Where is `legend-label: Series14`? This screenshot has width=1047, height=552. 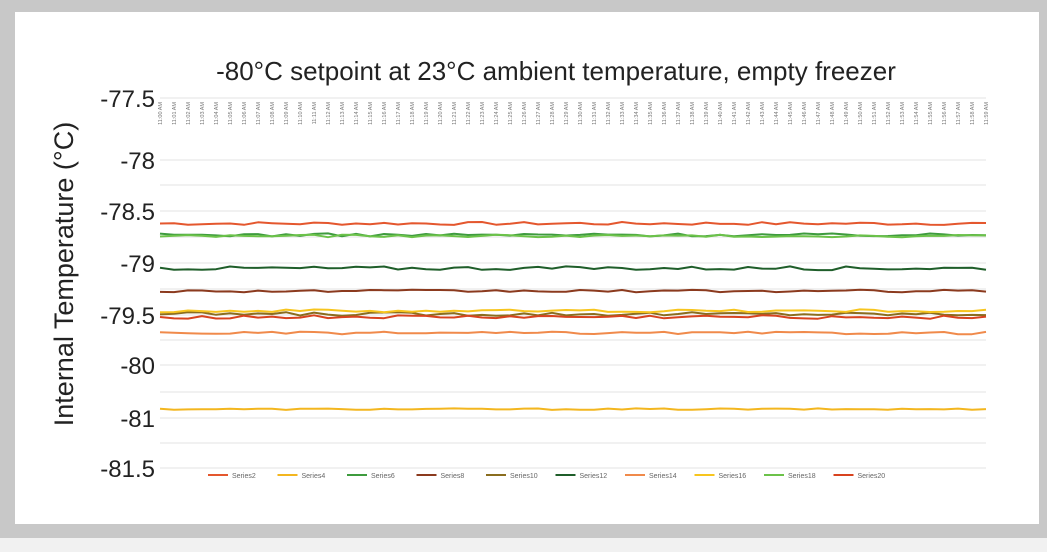 legend-label: Series14 is located at coordinates (663, 476).